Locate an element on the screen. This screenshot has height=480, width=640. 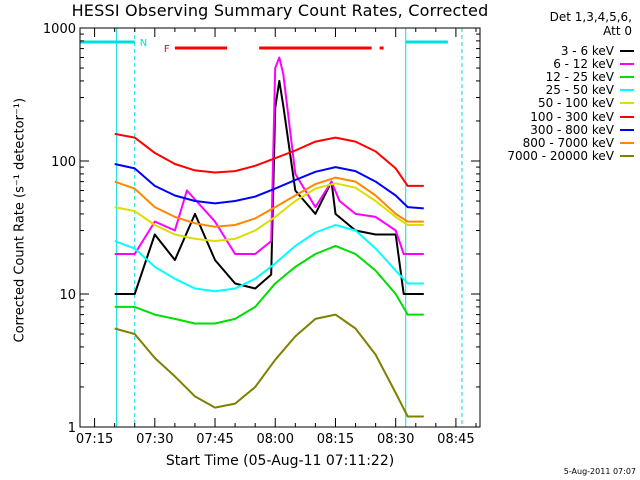
legend-item: 300 - 800 keV is located at coordinates (560, 129).